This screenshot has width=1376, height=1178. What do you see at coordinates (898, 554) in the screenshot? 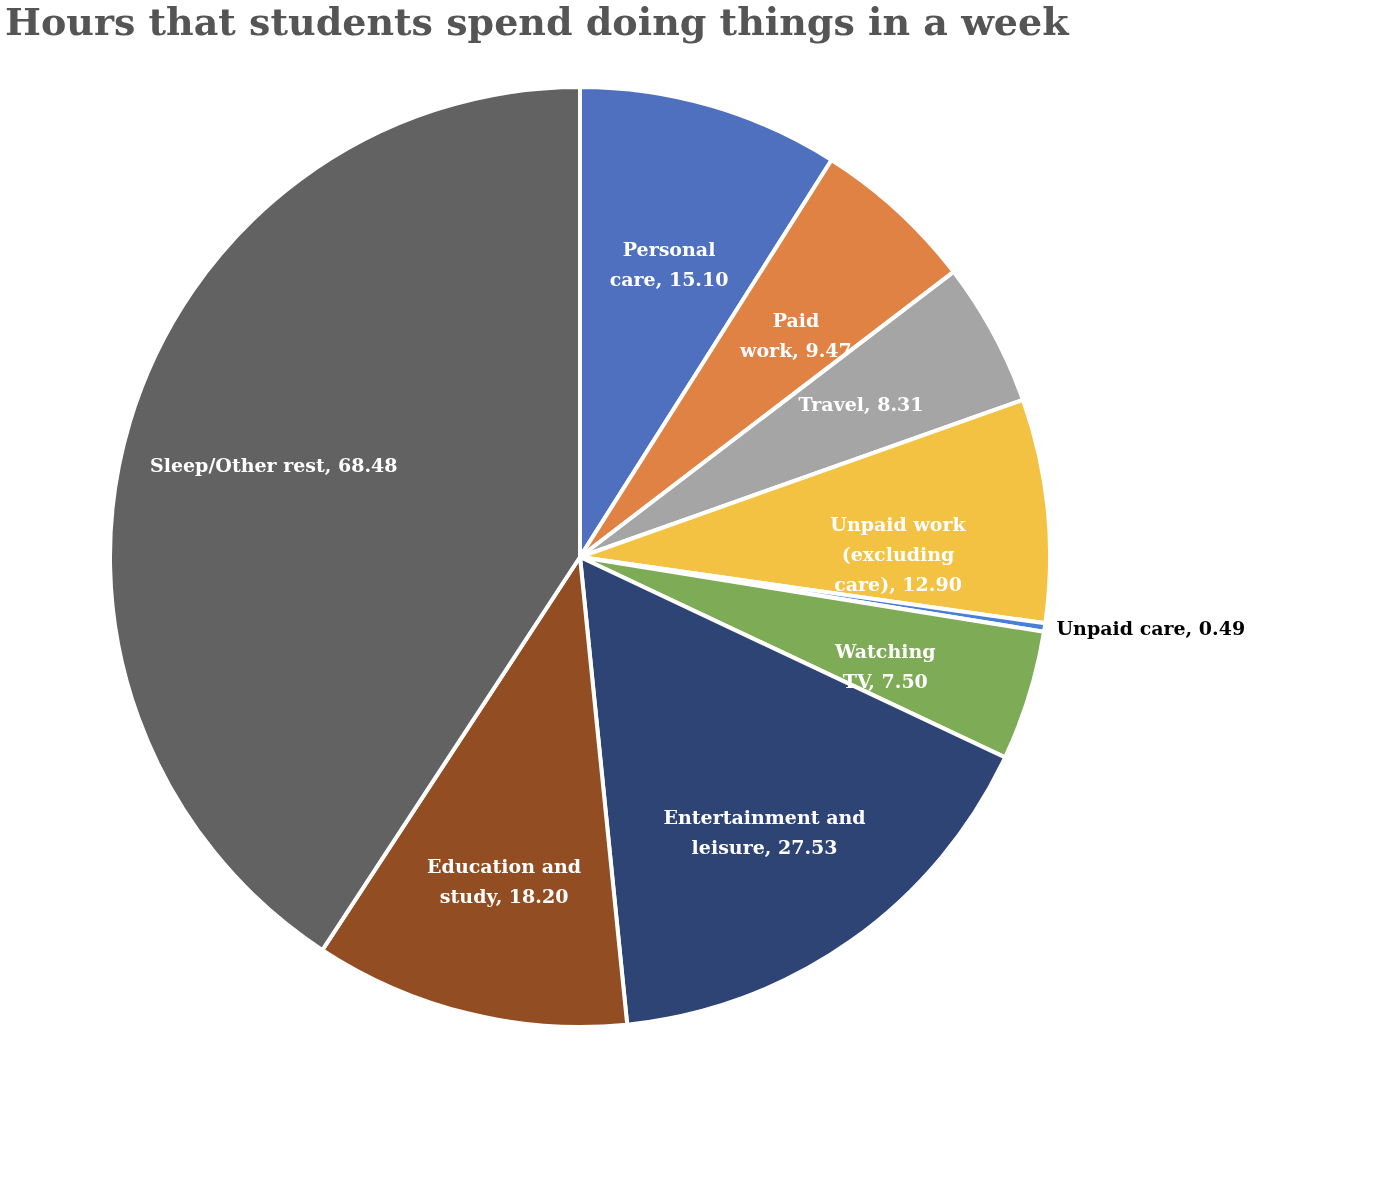
I see `slice-label: Unpaid work (excluding care), 12.90` at bounding box center [898, 554].